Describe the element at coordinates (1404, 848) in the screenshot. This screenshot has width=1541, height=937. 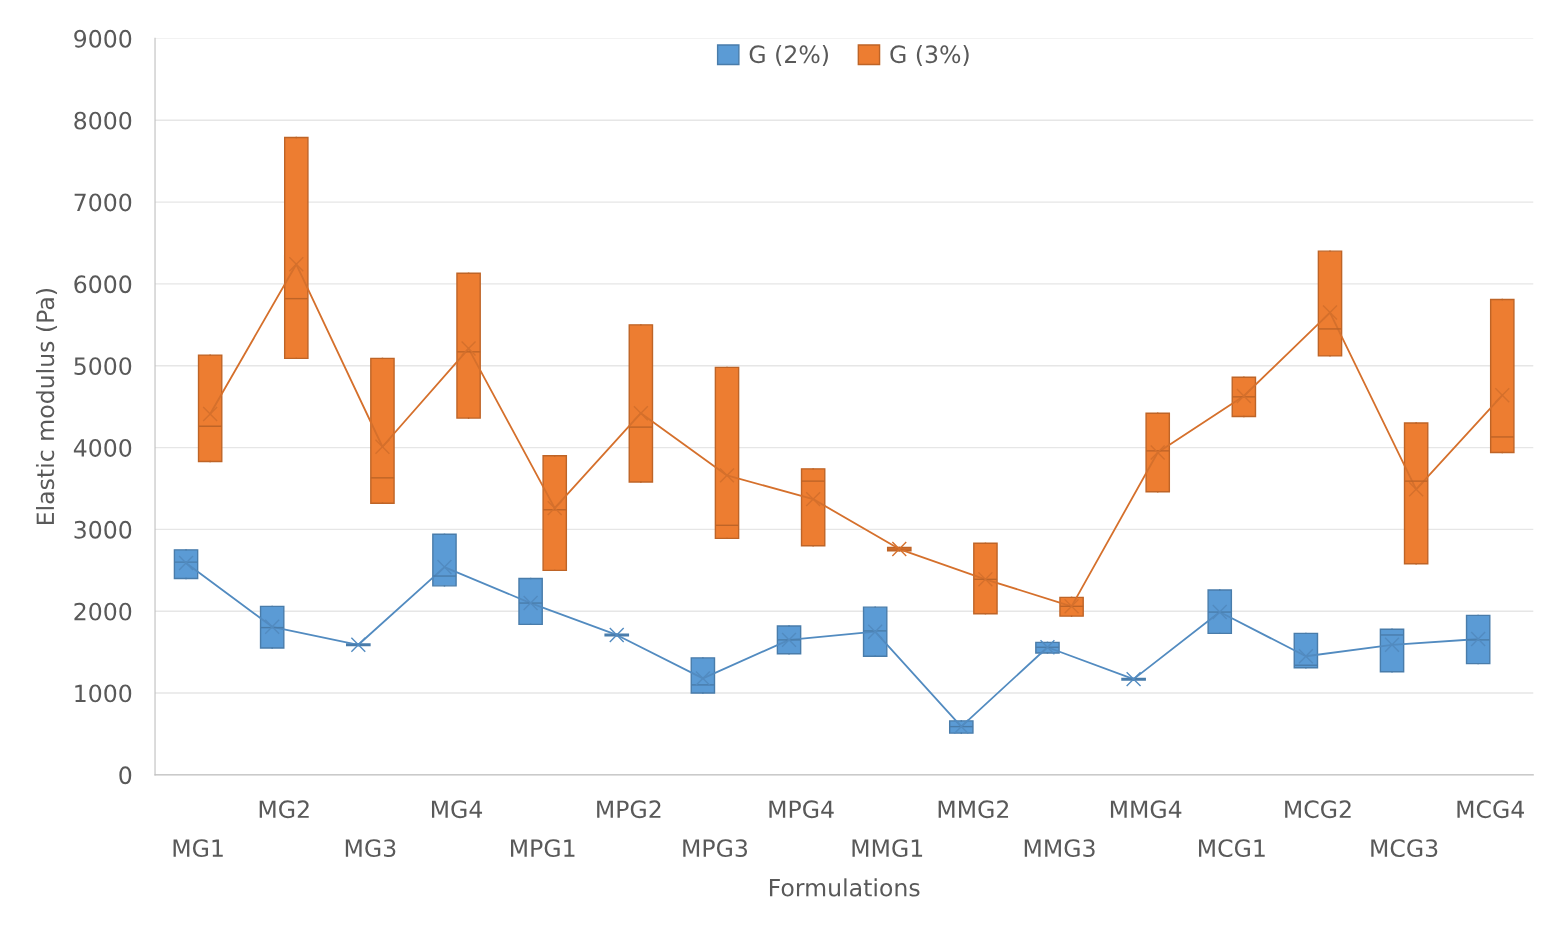
I see `x-tick-label: MCG3` at that location.